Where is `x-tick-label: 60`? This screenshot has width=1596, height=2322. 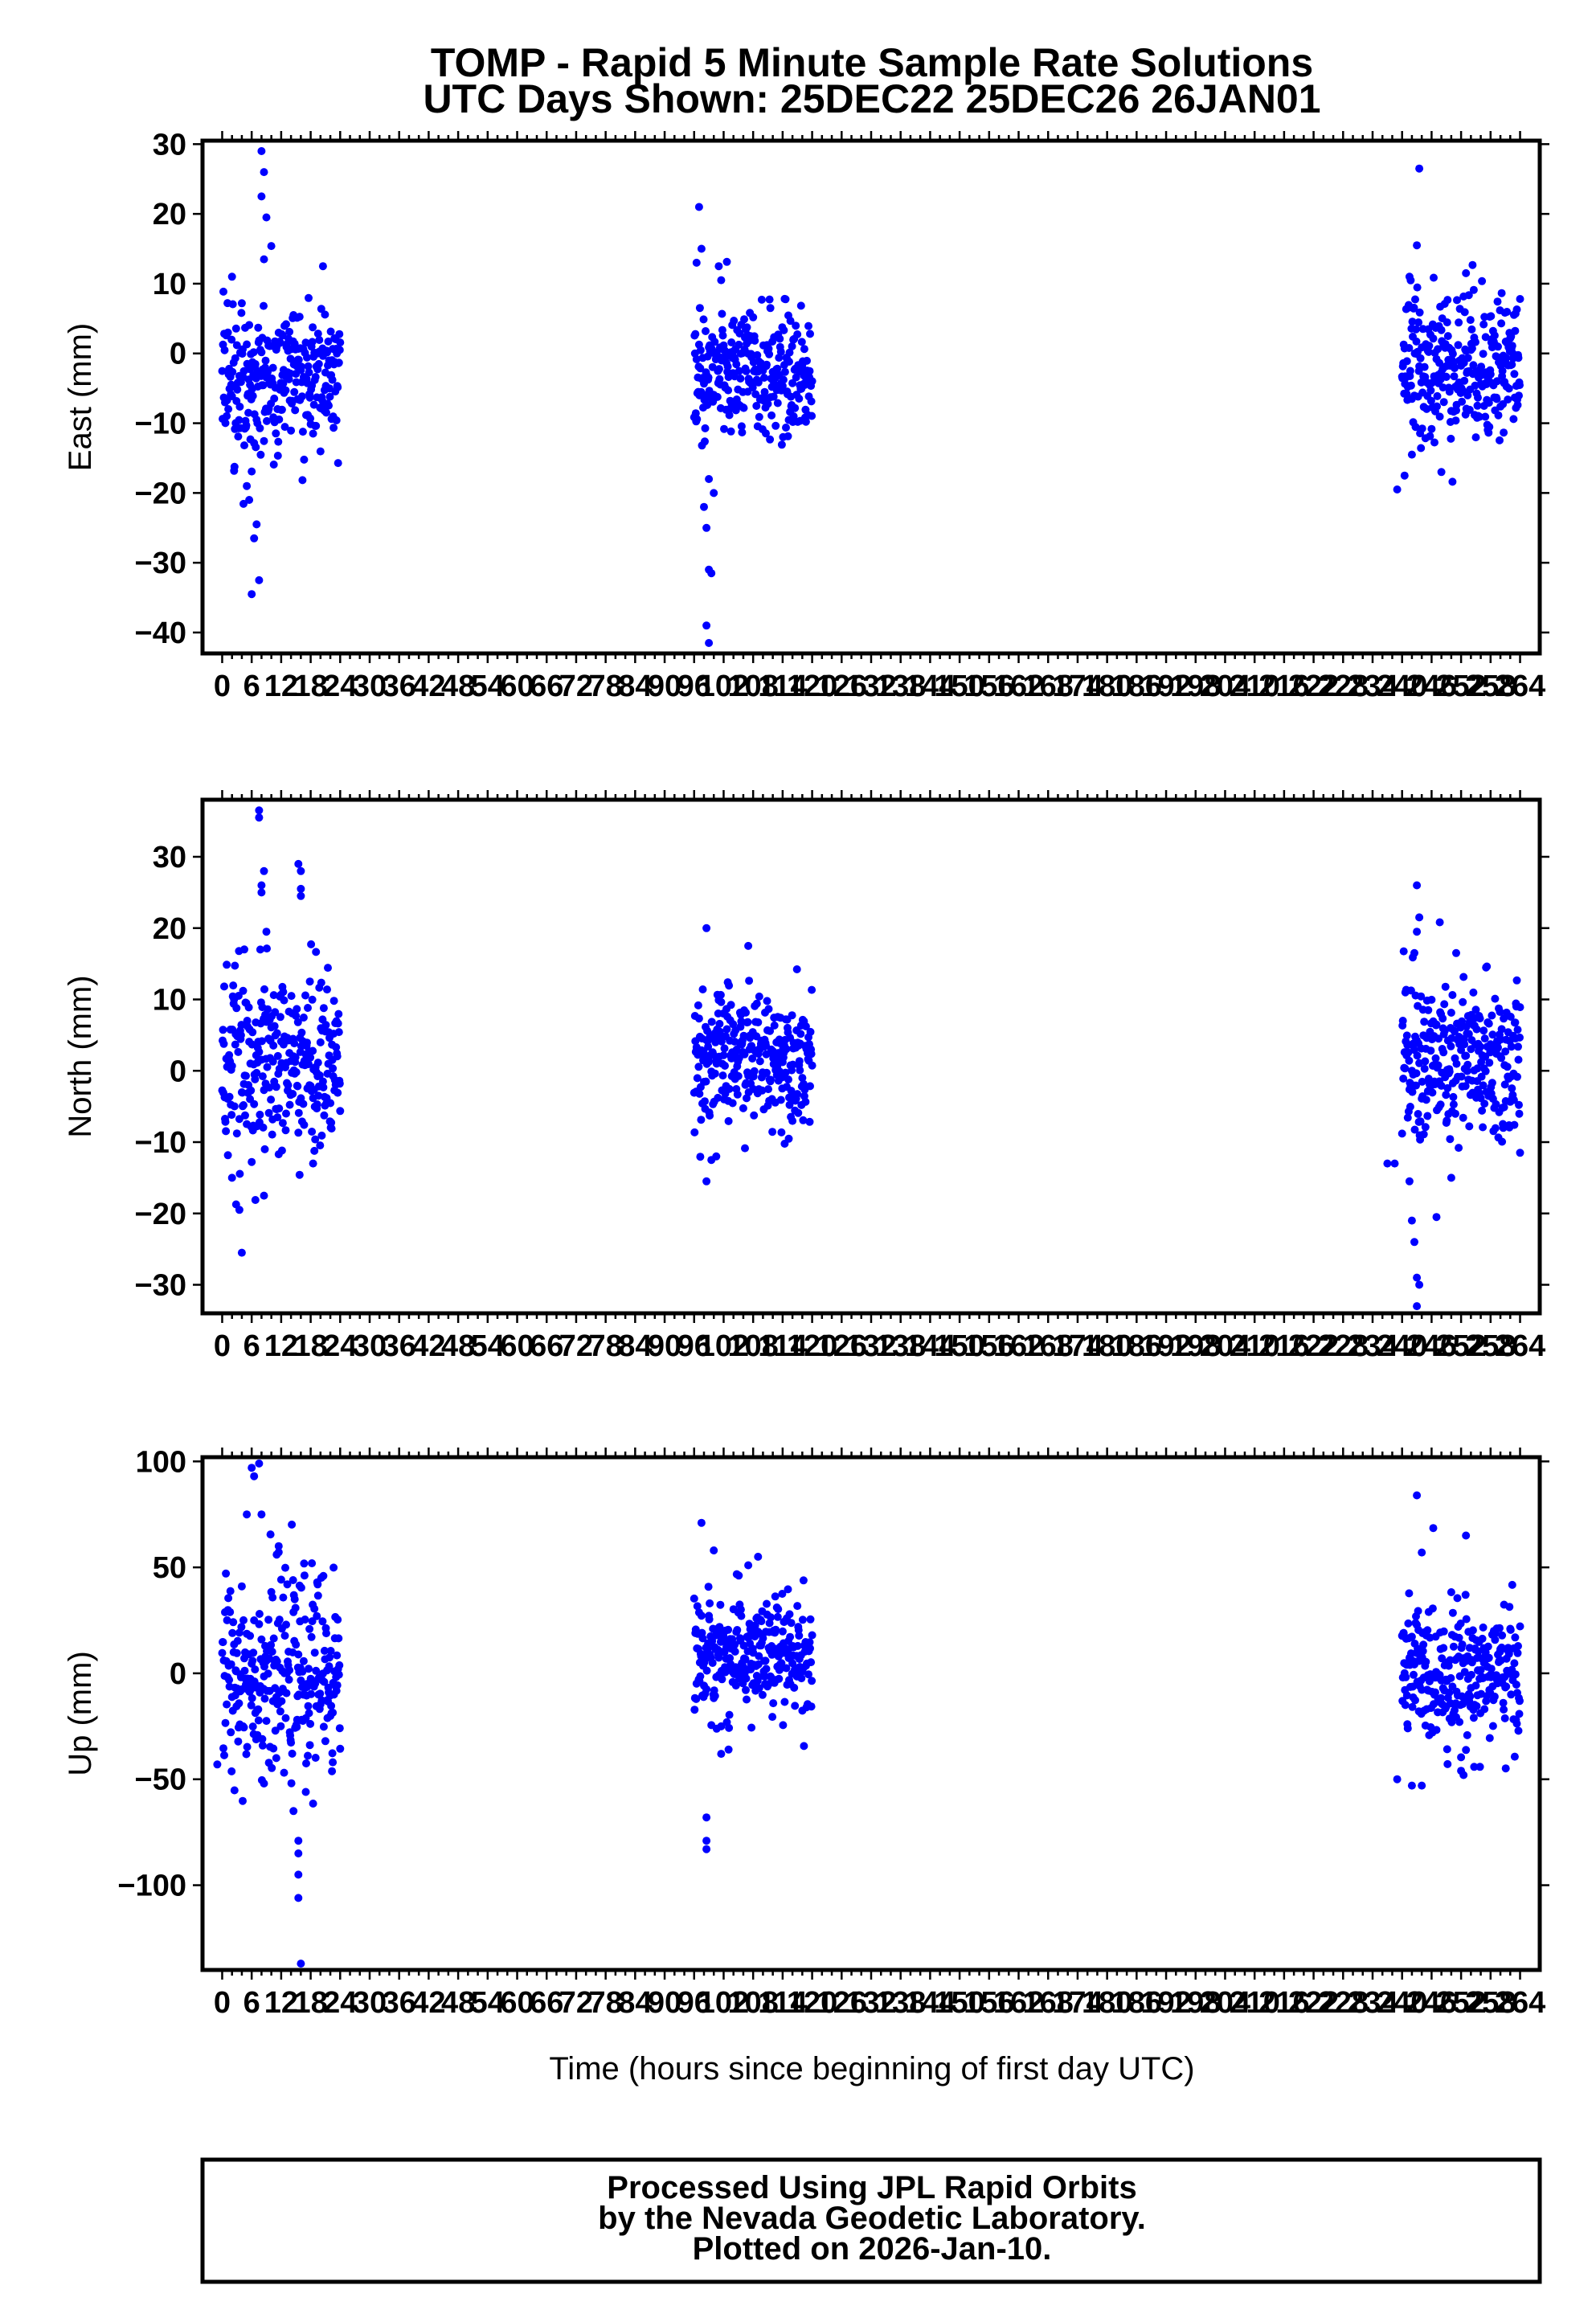 x-tick-label: 60 is located at coordinates (517, 686).